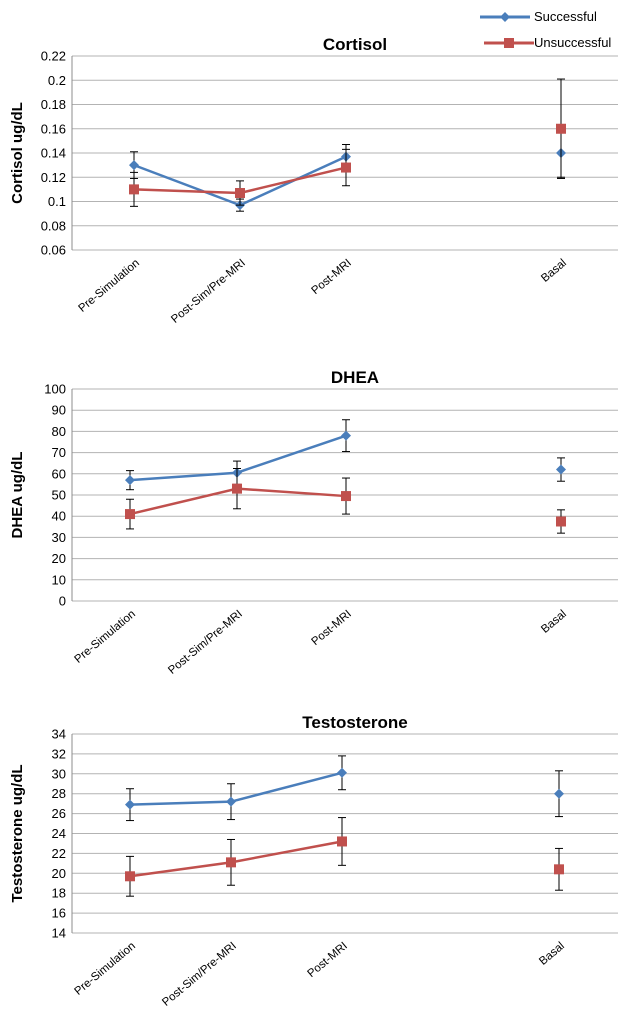 This screenshot has width=618, height=1027. Describe the element at coordinates (332, 277) in the screenshot. I see `cortisol-x-tick-label: Post-MRI` at that location.